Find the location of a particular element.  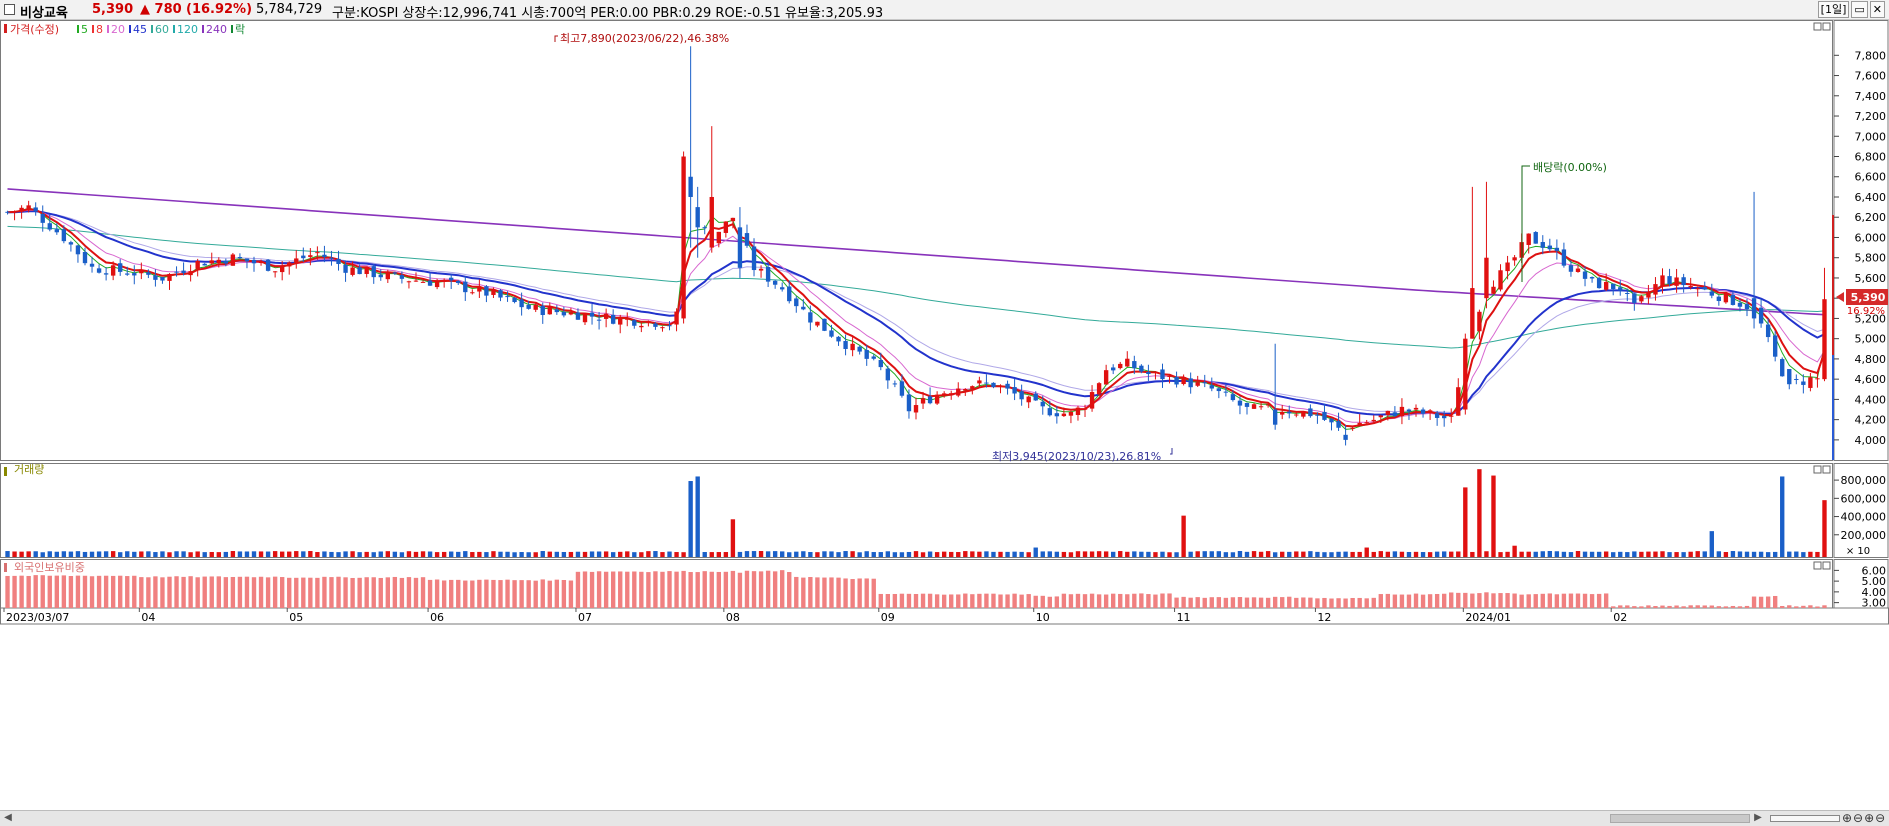

x-tick-label: 12 is located at coordinates (1324, 617).